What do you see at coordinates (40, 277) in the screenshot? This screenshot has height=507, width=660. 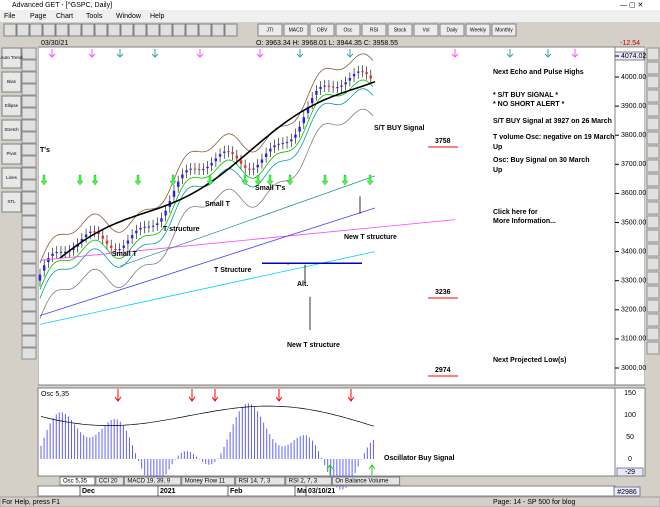 I see `candle-body` at bounding box center [40, 277].